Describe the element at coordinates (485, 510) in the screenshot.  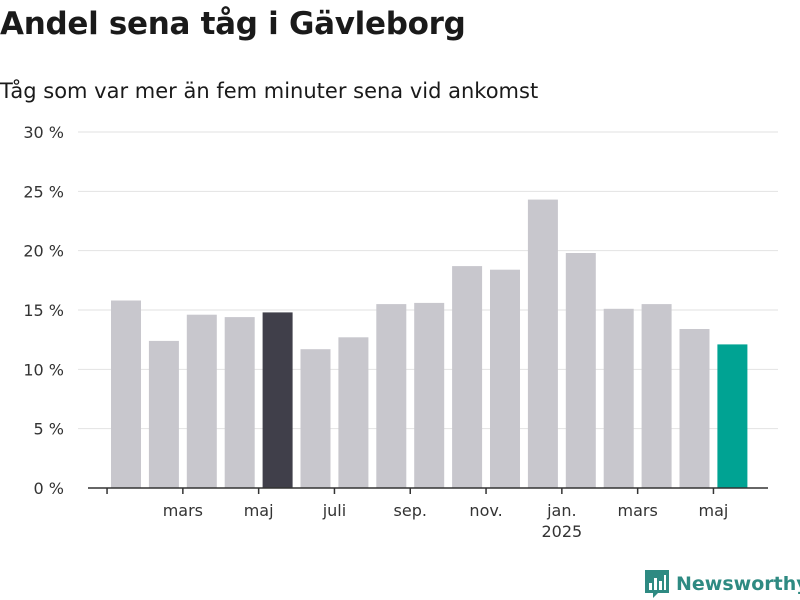
I see `x-tick-label: nov.` at that location.